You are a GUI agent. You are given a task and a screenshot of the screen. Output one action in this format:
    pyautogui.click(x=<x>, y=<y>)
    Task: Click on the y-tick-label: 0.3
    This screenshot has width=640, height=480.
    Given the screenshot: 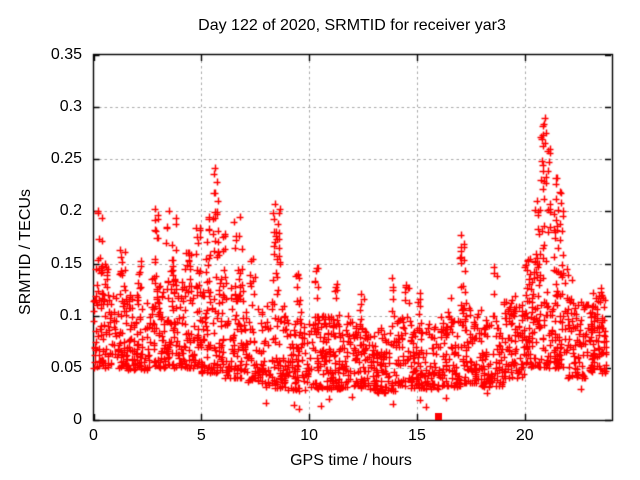 What is the action you would take?
    pyautogui.click(x=70, y=107)
    